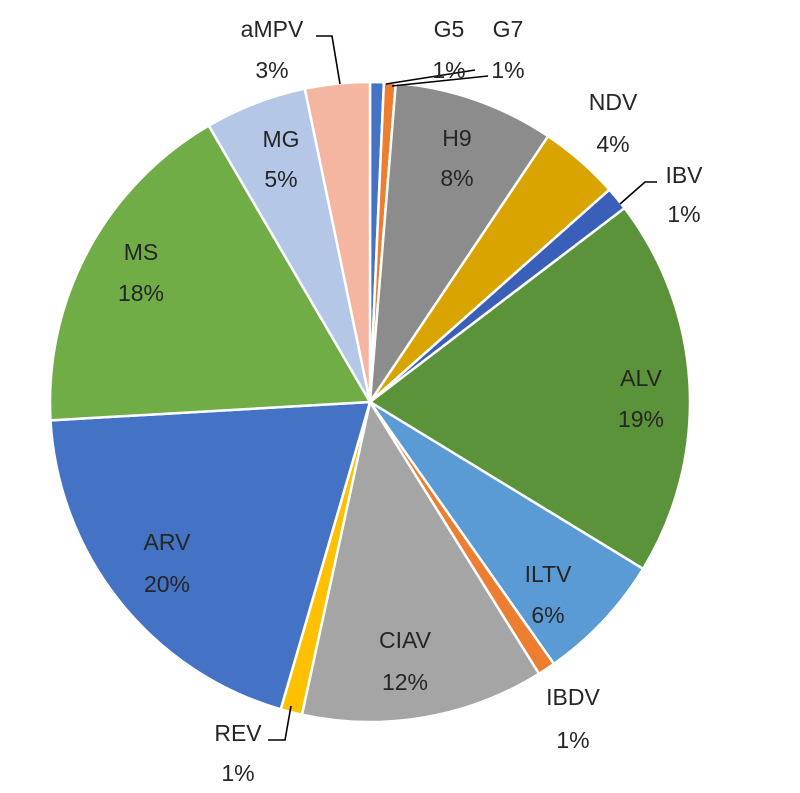 The image size is (800, 793). Describe the element at coordinates (456, 158) in the screenshot. I see `slice-label-h9: H9 8%` at that location.